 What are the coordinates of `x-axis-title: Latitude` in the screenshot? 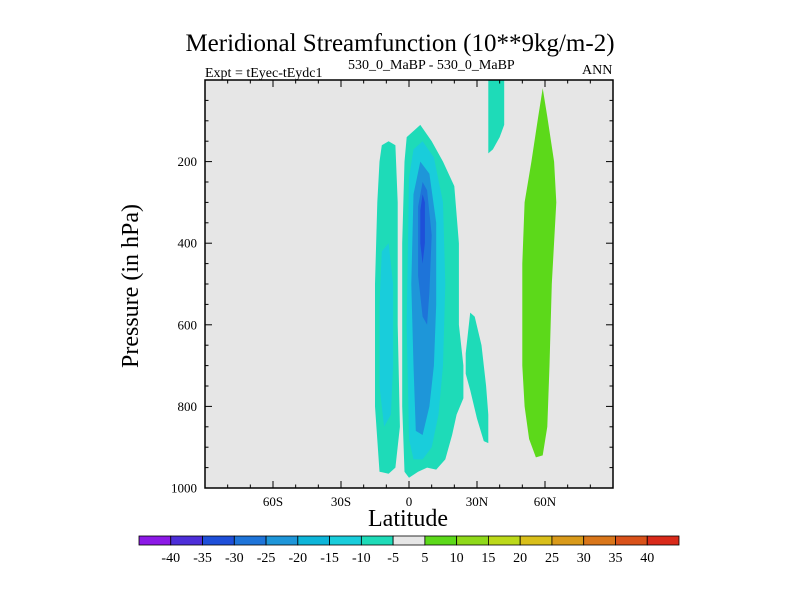 It's located at (408, 519).